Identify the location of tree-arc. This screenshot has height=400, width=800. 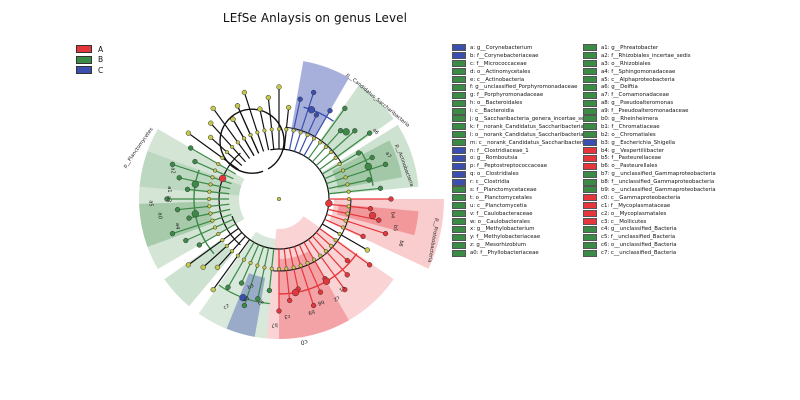
(318, 114).